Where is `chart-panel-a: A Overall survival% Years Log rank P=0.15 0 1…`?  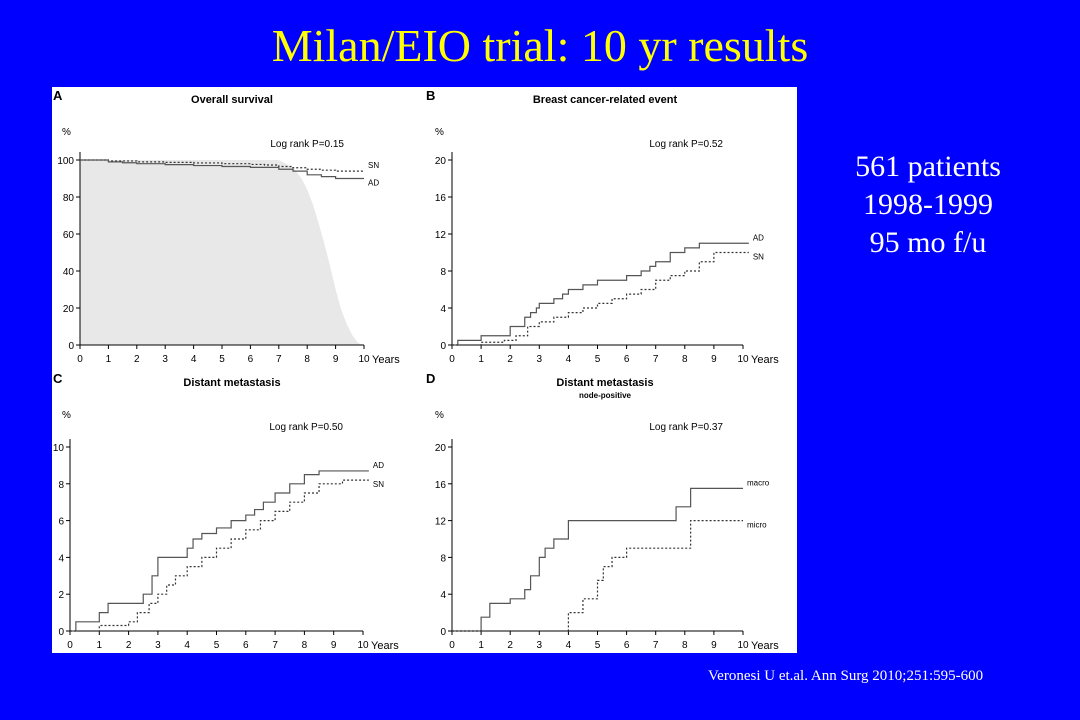 chart-panel-a: A Overall survival% Years Log rank P=0.15 0 1… is located at coordinates (226, 227).